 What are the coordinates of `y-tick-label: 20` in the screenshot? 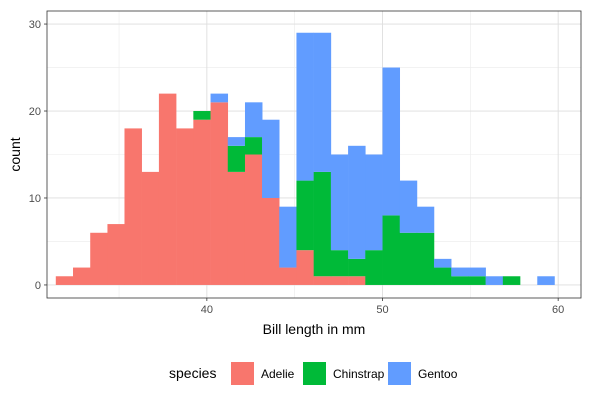 It's located at (35, 112).